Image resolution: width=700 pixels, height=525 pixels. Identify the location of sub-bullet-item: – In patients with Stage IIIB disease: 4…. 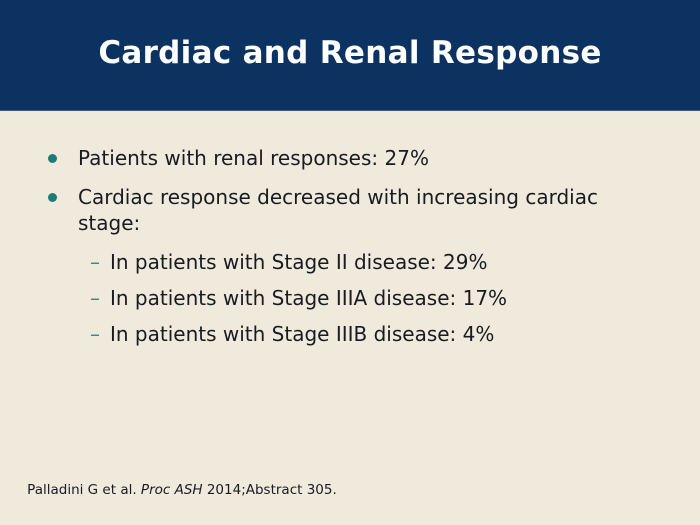
(377, 334).